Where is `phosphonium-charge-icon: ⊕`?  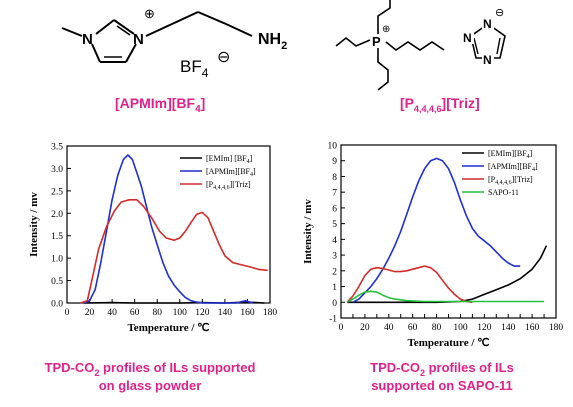
phosphonium-charge-icon: ⊕ is located at coordinates (386, 29).